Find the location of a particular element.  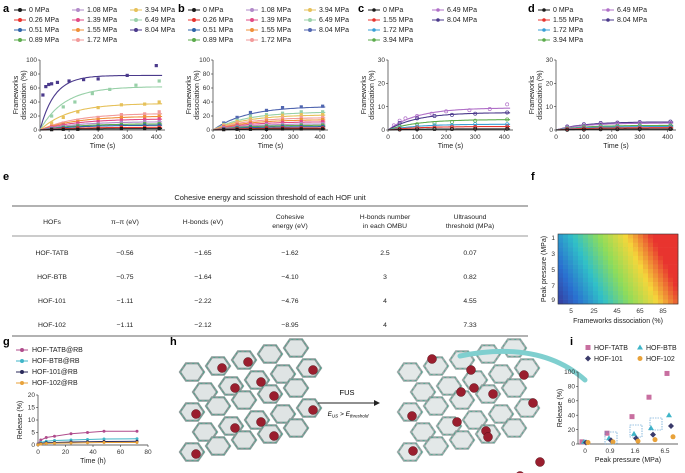

table-cell: −0.56 is located at coordinates (124, 253).